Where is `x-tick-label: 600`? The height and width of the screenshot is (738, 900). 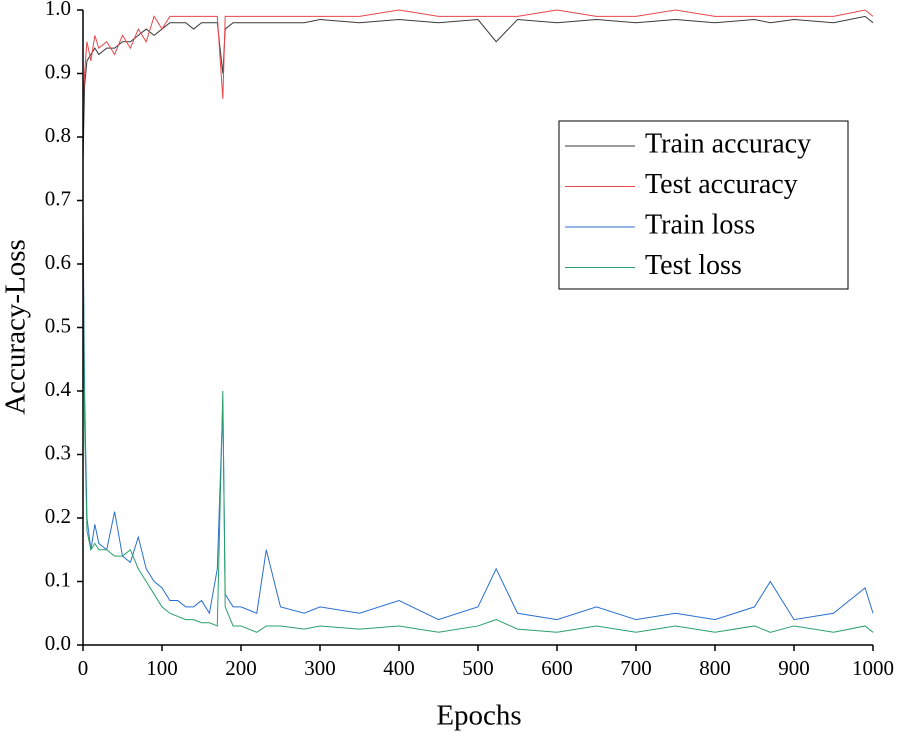
x-tick-label: 600 is located at coordinates (557, 668).